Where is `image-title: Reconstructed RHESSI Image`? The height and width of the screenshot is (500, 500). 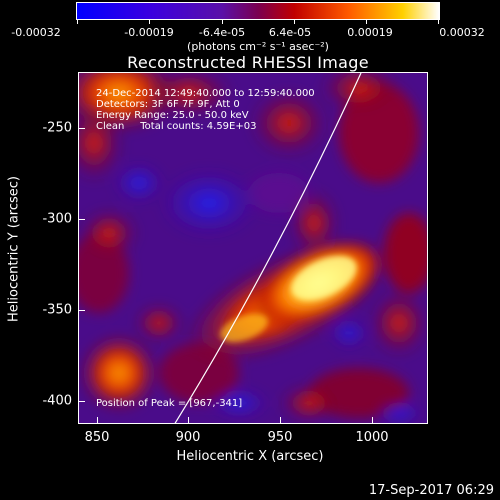 image-title: Reconstructed RHESSI Image is located at coordinates (248, 62).